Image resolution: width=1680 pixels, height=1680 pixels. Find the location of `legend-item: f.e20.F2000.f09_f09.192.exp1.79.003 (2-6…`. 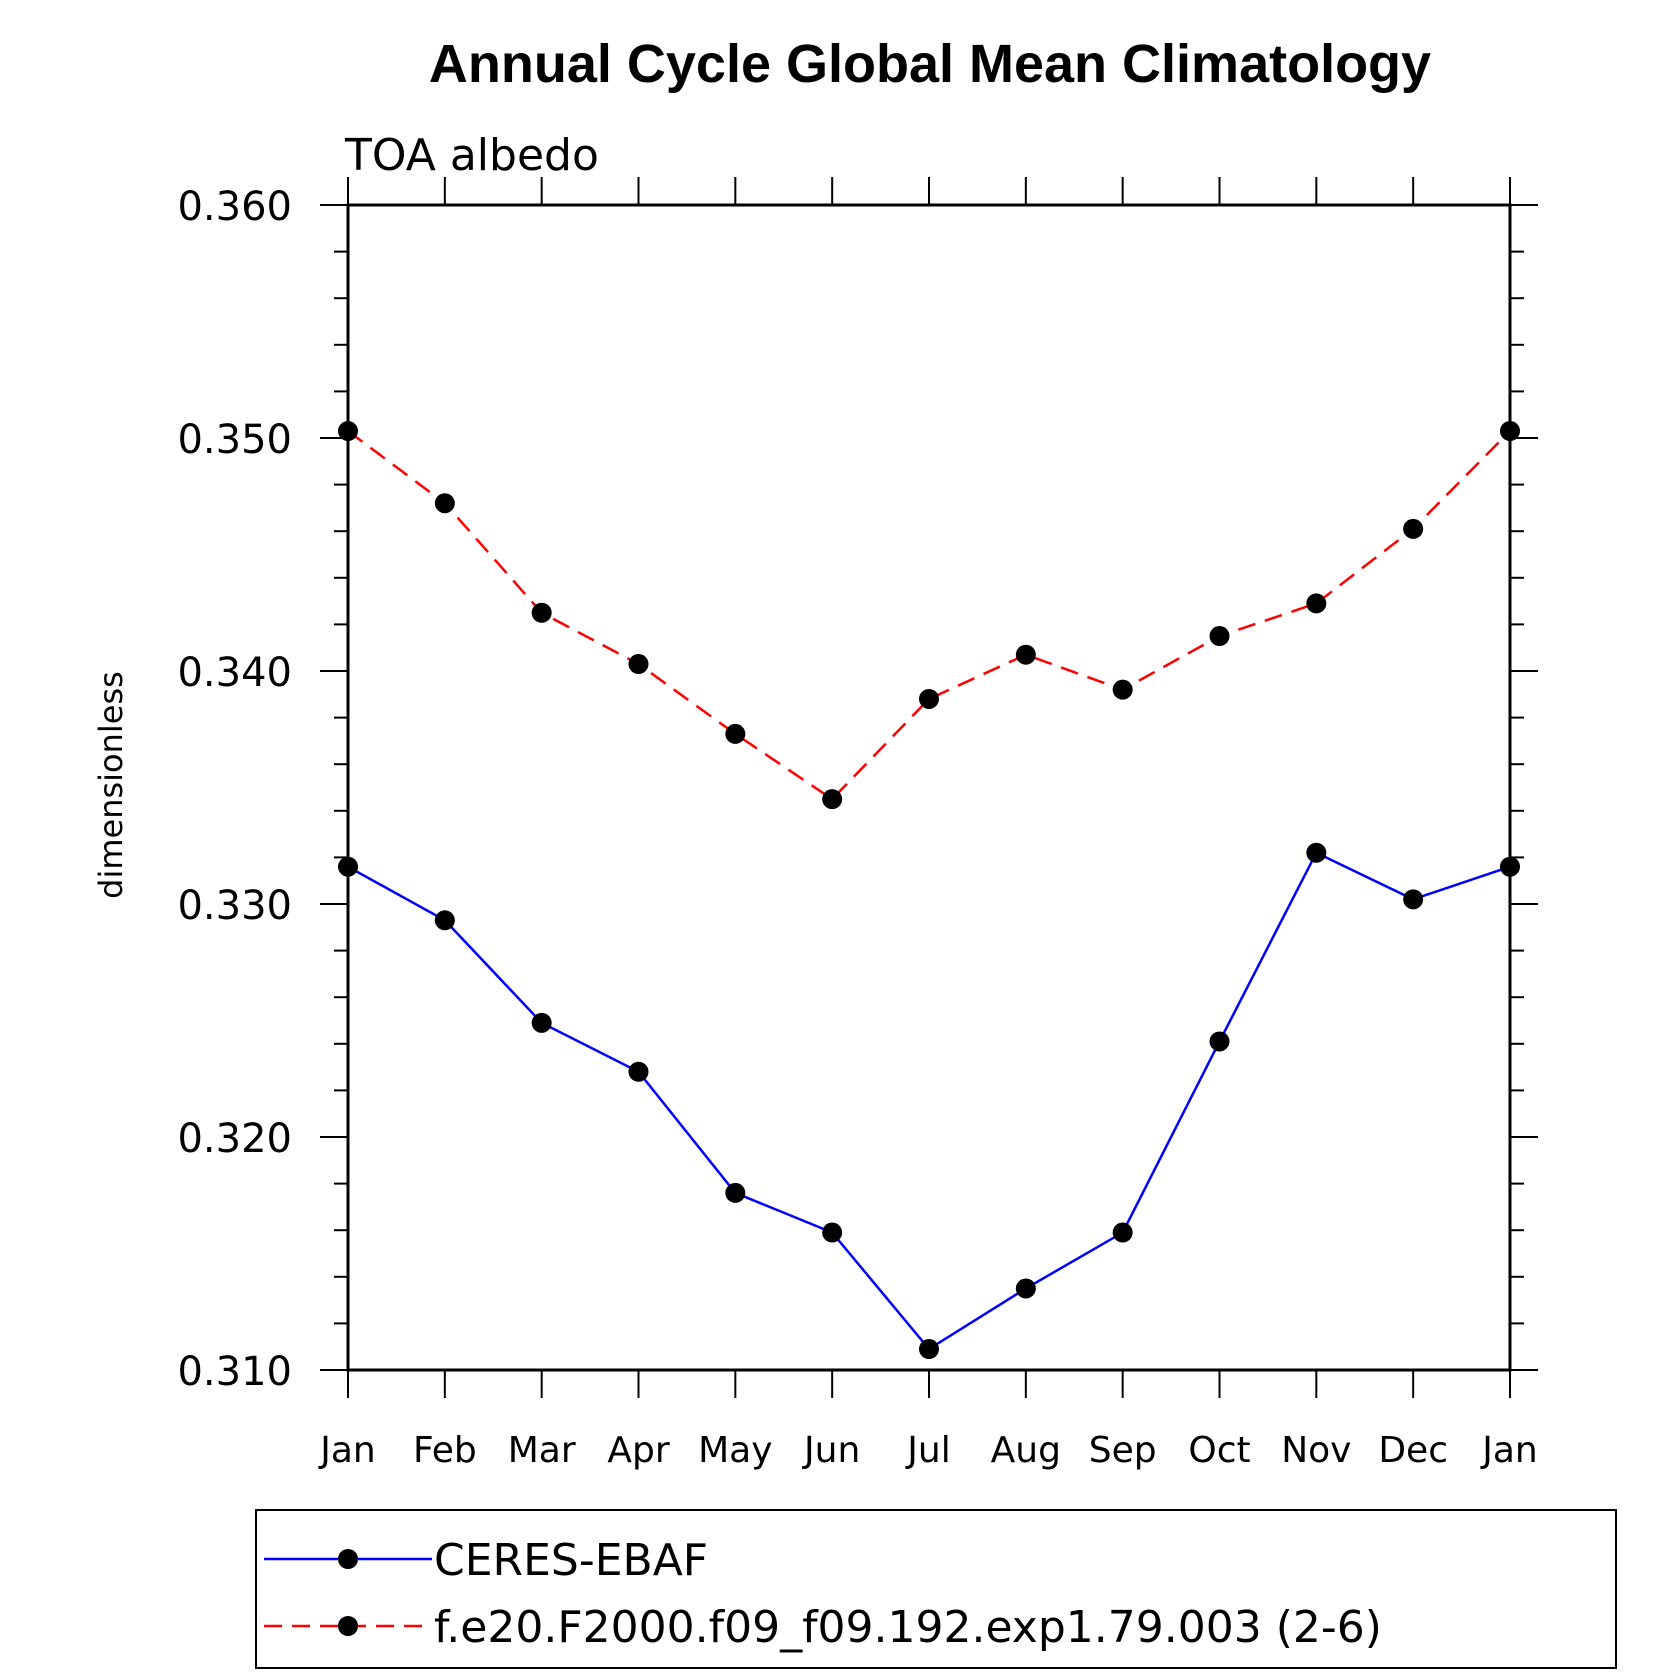

legend-item: f.e20.F2000.f09_f09.192.exp1.79.003 (2-6… is located at coordinates (823, 1627).